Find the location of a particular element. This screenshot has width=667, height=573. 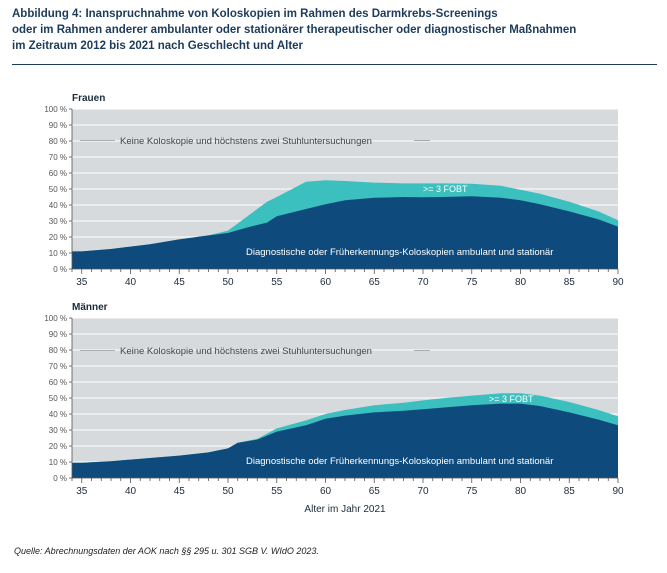

title-divider is located at coordinates (334, 64).